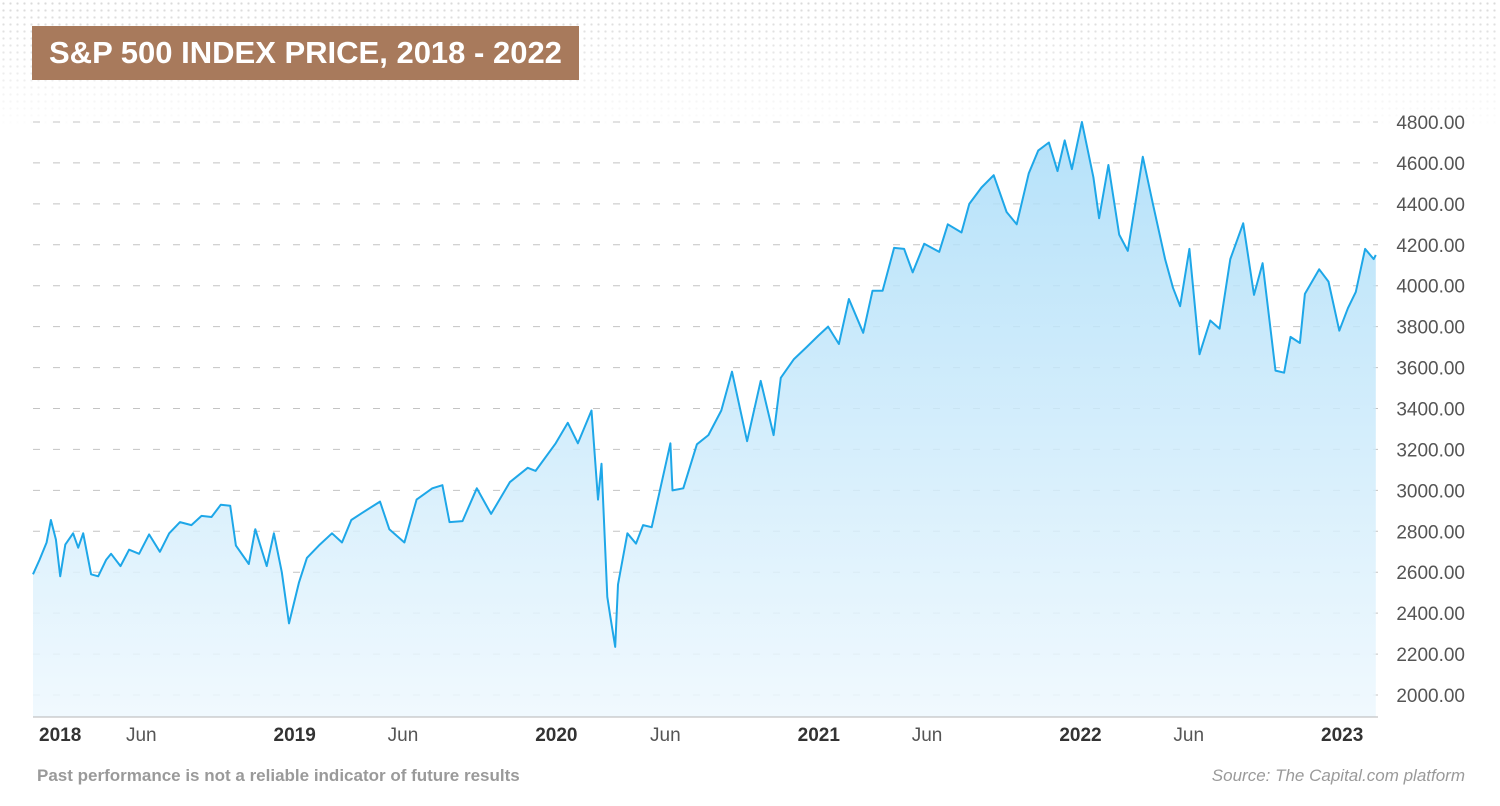 Image resolution: width=1500 pixels, height=806 pixels. I want to click on x-tick-label: 2022, so click(1080, 735).